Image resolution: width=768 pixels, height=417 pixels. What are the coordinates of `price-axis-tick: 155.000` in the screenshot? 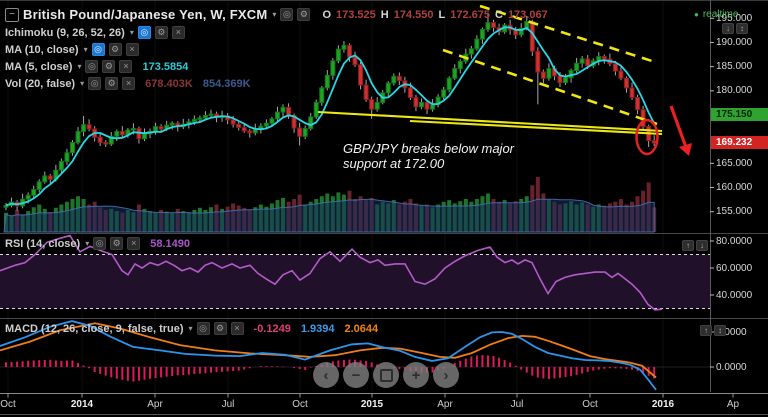 It's located at (734, 212).